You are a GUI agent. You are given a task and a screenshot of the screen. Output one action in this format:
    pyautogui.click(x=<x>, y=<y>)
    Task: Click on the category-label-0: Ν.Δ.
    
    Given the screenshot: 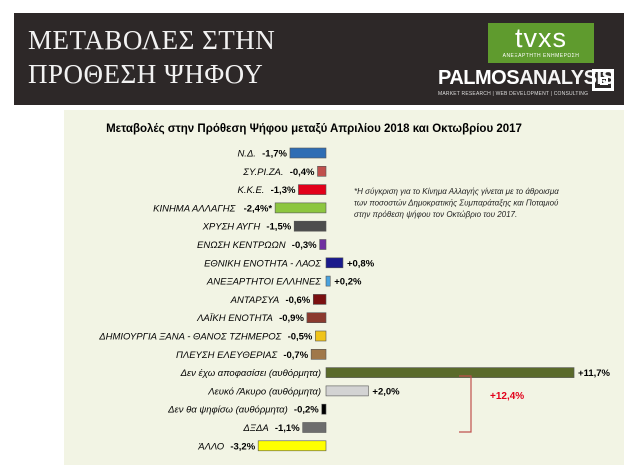 What is the action you would take?
    pyautogui.click(x=246, y=154)
    